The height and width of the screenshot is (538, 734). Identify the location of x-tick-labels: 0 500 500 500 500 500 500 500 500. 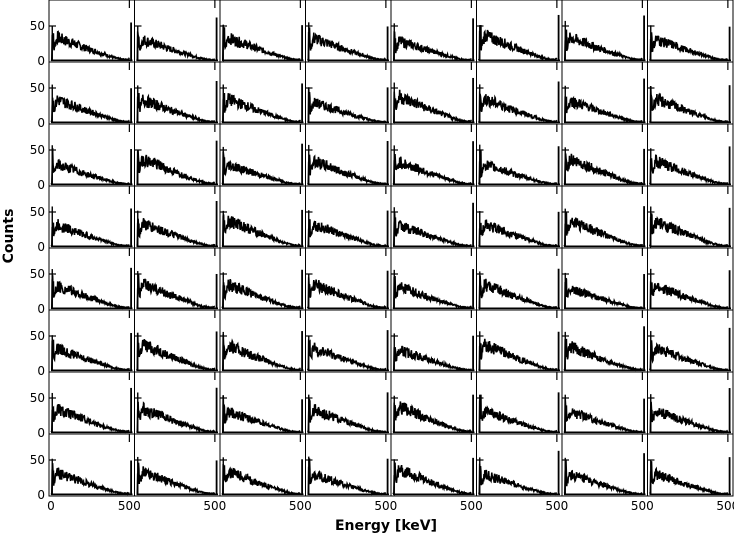
(390, 506).